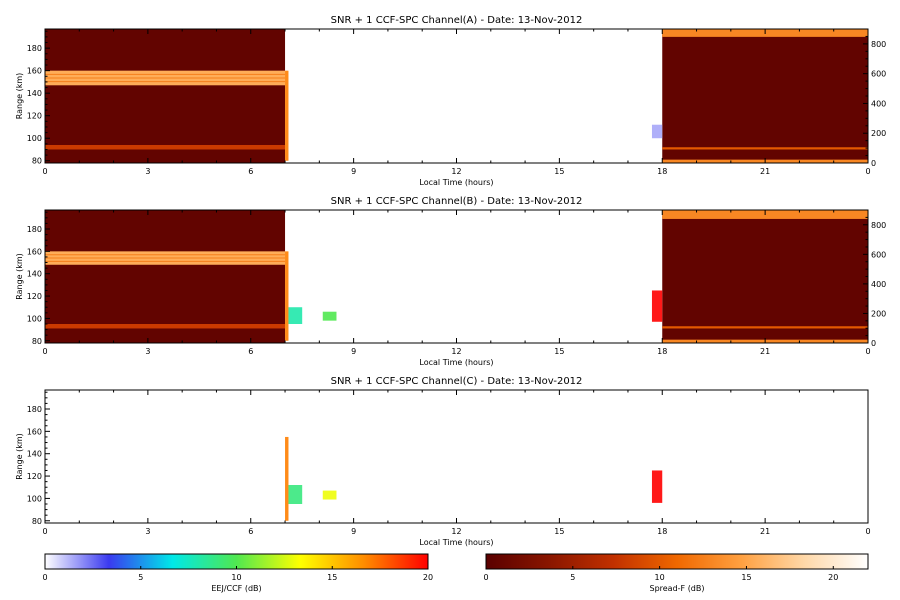 This screenshot has height=600, width=900. Describe the element at coordinates (676, 573) in the screenshot. I see `colorbar-spread-f: 0 5 10 15 20 Spread-F (dB)` at that location.